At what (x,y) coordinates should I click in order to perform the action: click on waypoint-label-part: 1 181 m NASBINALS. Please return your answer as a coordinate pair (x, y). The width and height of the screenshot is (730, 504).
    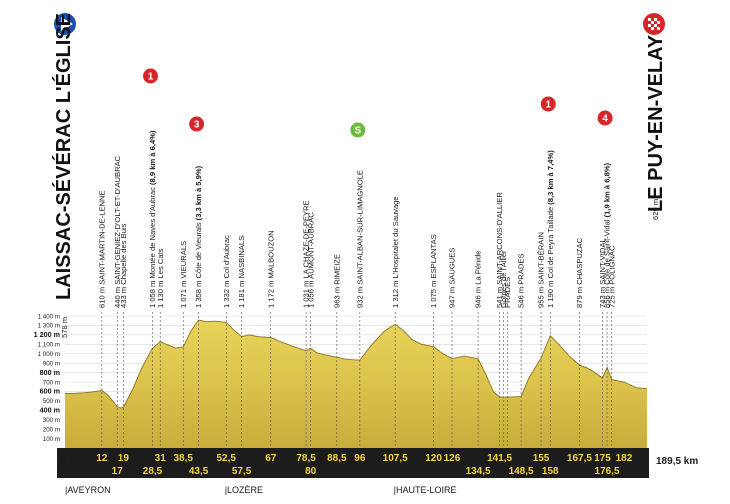
    Looking at the image, I should click on (241, 272).